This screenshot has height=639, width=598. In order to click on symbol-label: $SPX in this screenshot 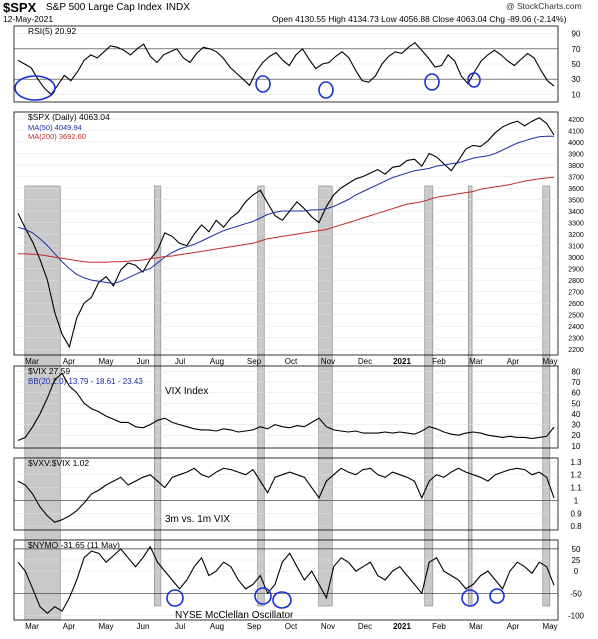, I will do `click(20, 7)`.